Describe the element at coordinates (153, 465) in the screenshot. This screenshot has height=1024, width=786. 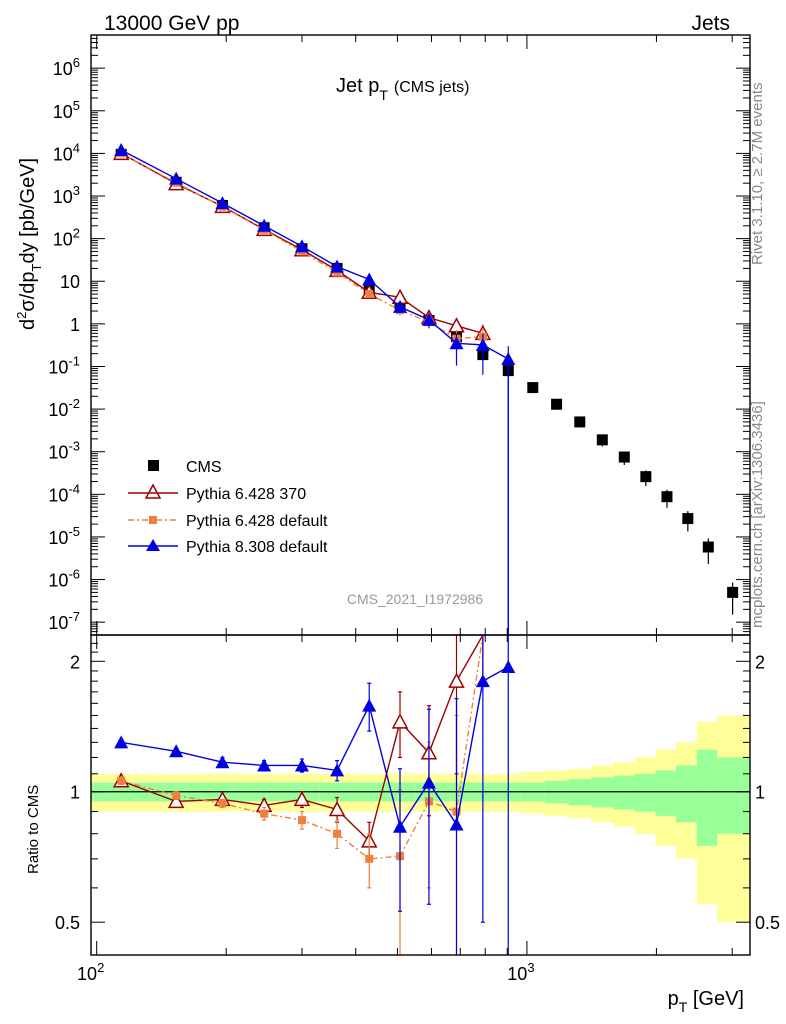
I see `legend-marker-cms` at that location.